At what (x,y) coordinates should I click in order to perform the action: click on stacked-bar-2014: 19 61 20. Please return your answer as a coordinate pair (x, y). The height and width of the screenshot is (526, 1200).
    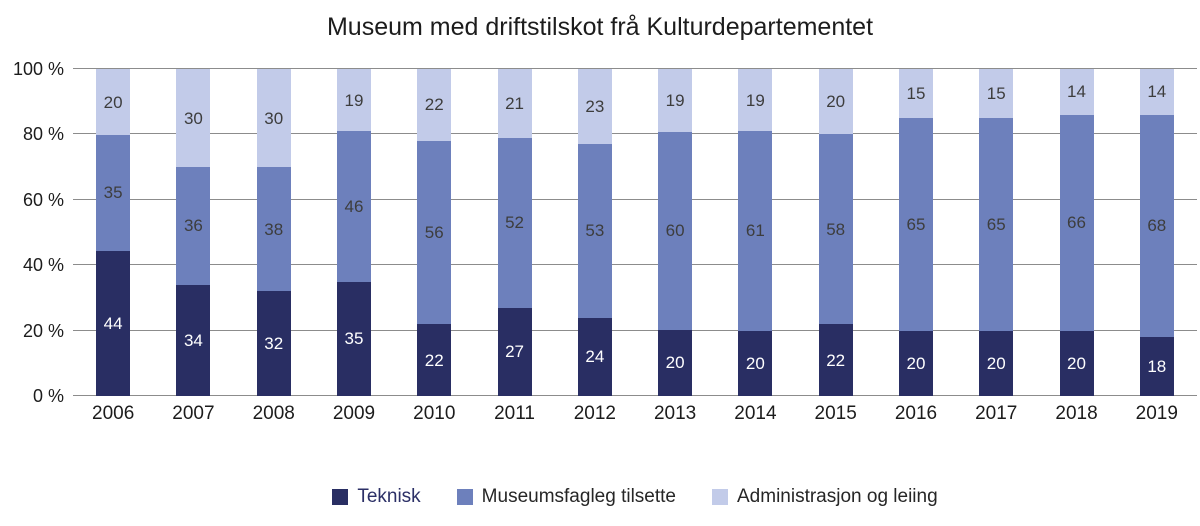
    Looking at the image, I should click on (755, 232).